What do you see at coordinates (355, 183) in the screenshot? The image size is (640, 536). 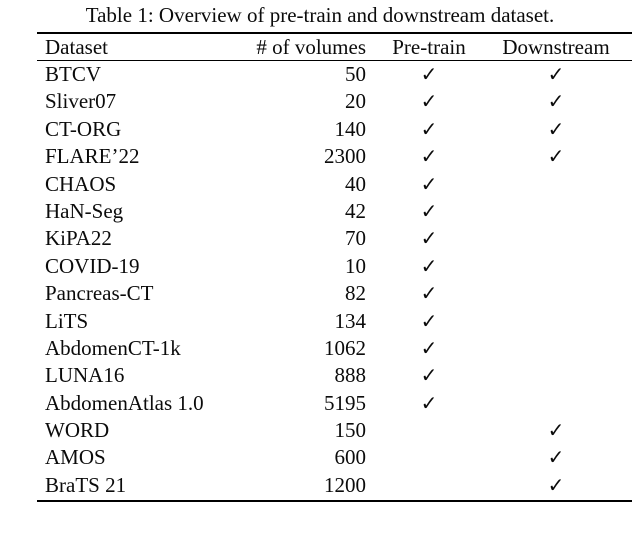 I see `volume-count: 40` at bounding box center [355, 183].